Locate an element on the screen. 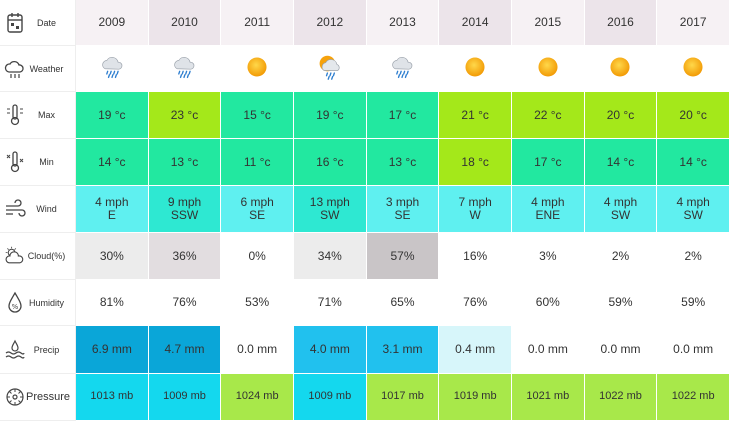 The height and width of the screenshot is (421, 730). wind-cell: 6 mph SE is located at coordinates (257, 209).